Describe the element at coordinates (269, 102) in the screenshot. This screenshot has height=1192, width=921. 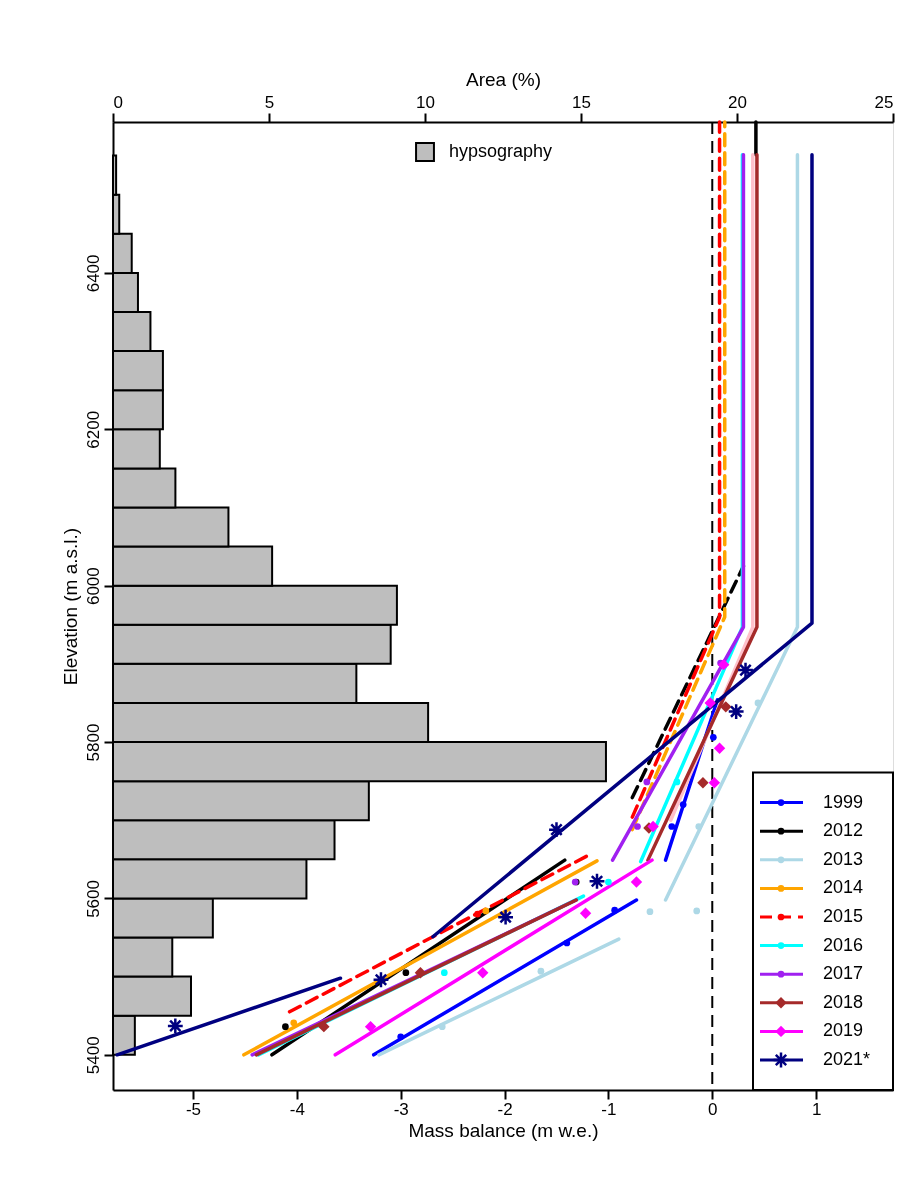
I see `x-tick-label: 5` at that location.